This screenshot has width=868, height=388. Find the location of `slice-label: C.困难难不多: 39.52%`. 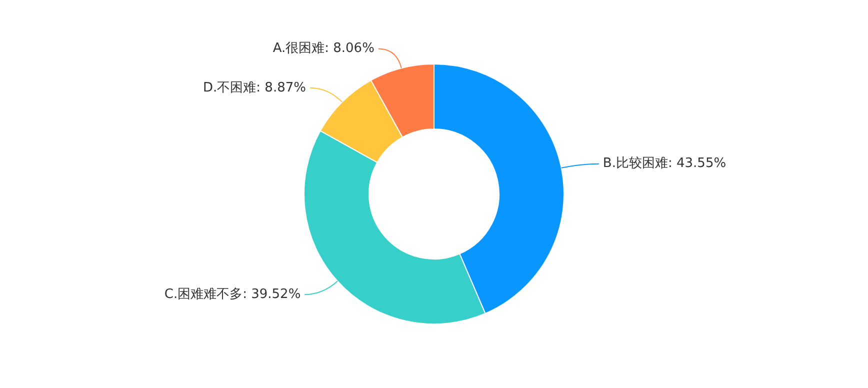

slice-label: C.困难难不多: 39.52% is located at coordinates (232, 294).